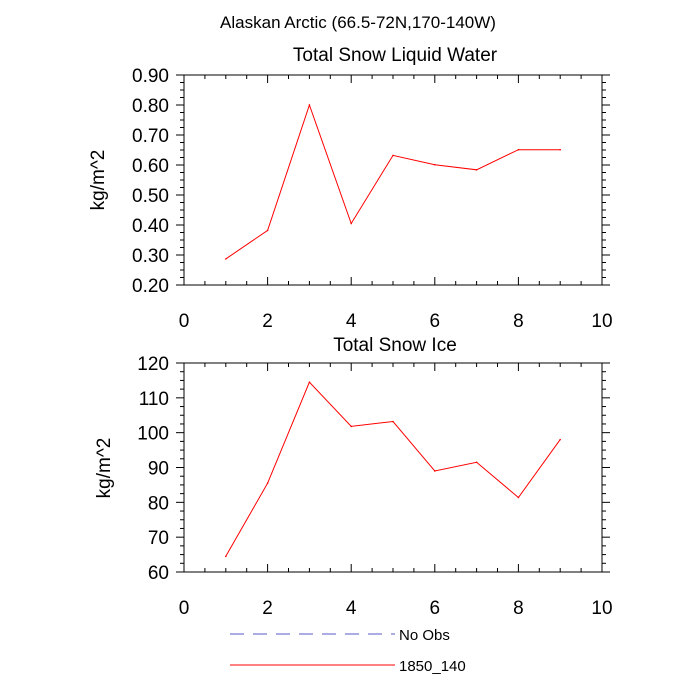  I want to click on legend: No Obs 1850_140, so click(348, 651).